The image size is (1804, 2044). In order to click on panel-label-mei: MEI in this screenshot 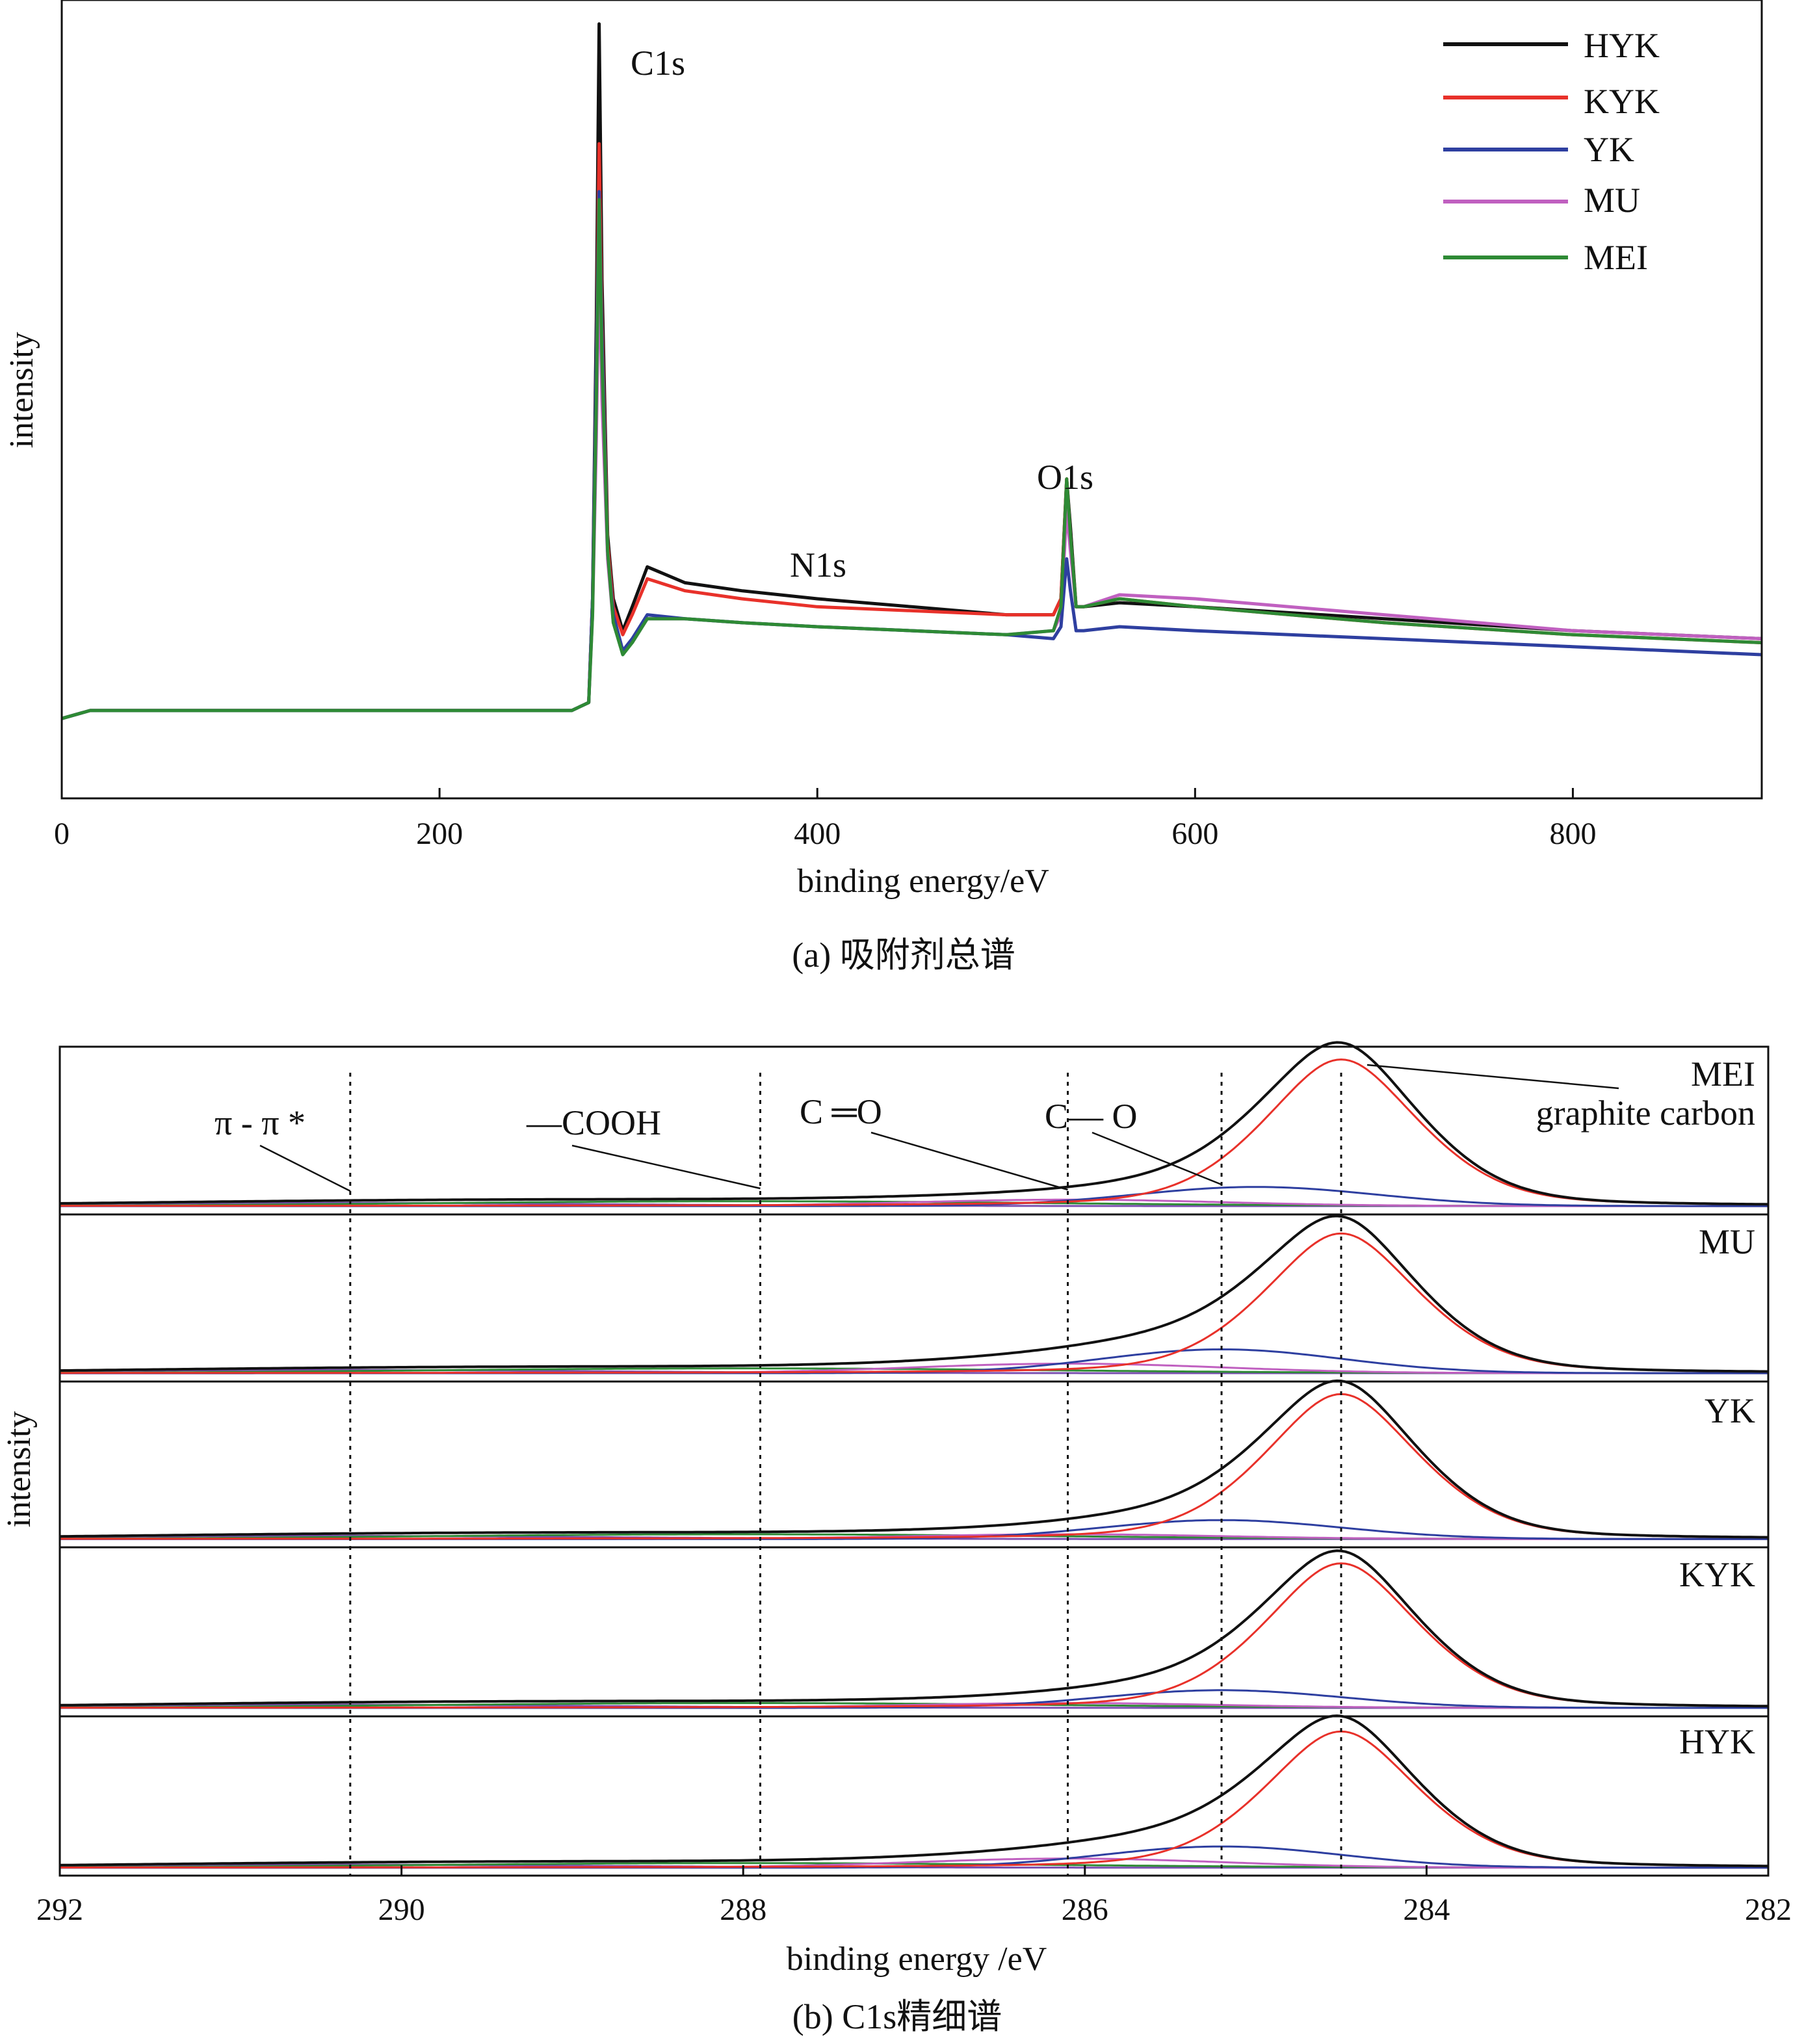, I will do `click(1723, 1074)`.